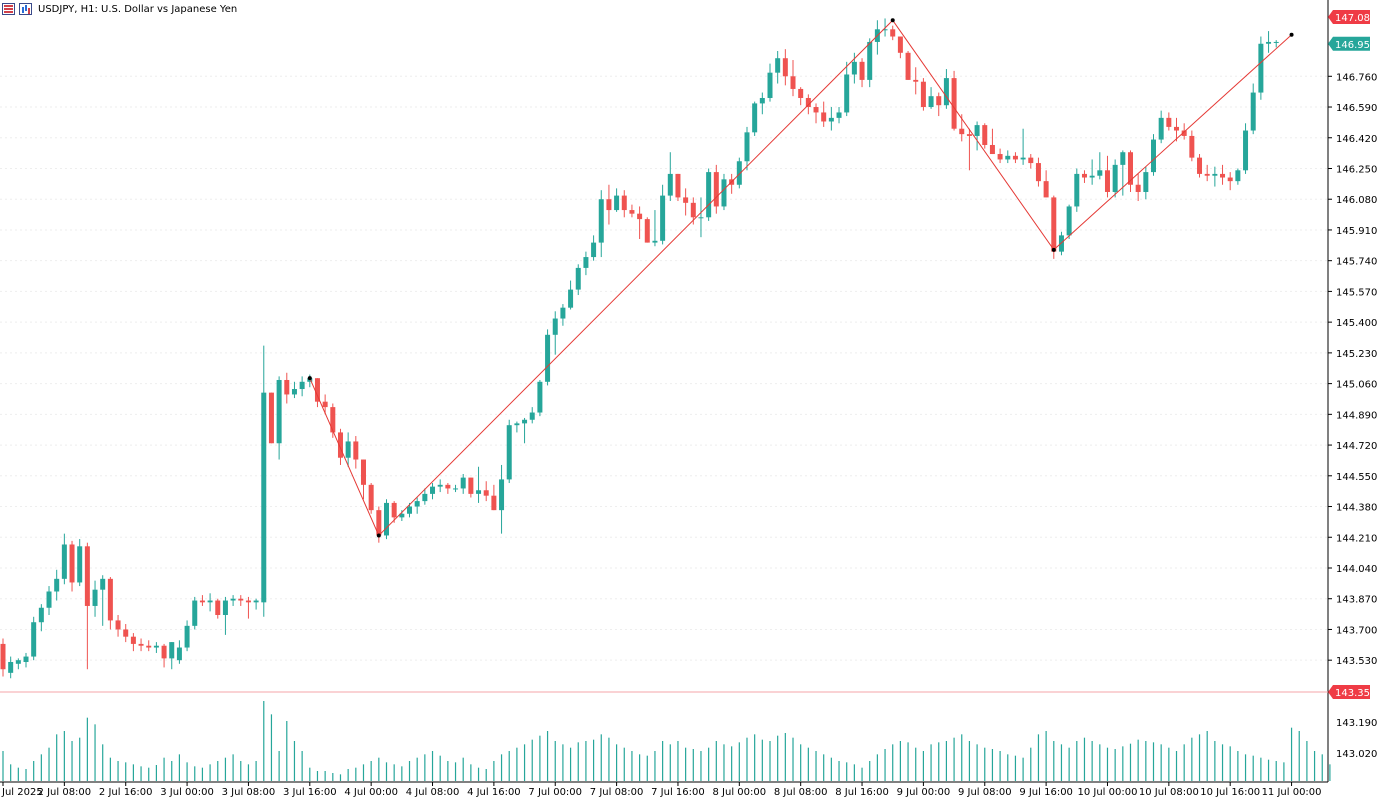  What do you see at coordinates (25, 9) in the screenshot?
I see `bar-chart-icon` at bounding box center [25, 9].